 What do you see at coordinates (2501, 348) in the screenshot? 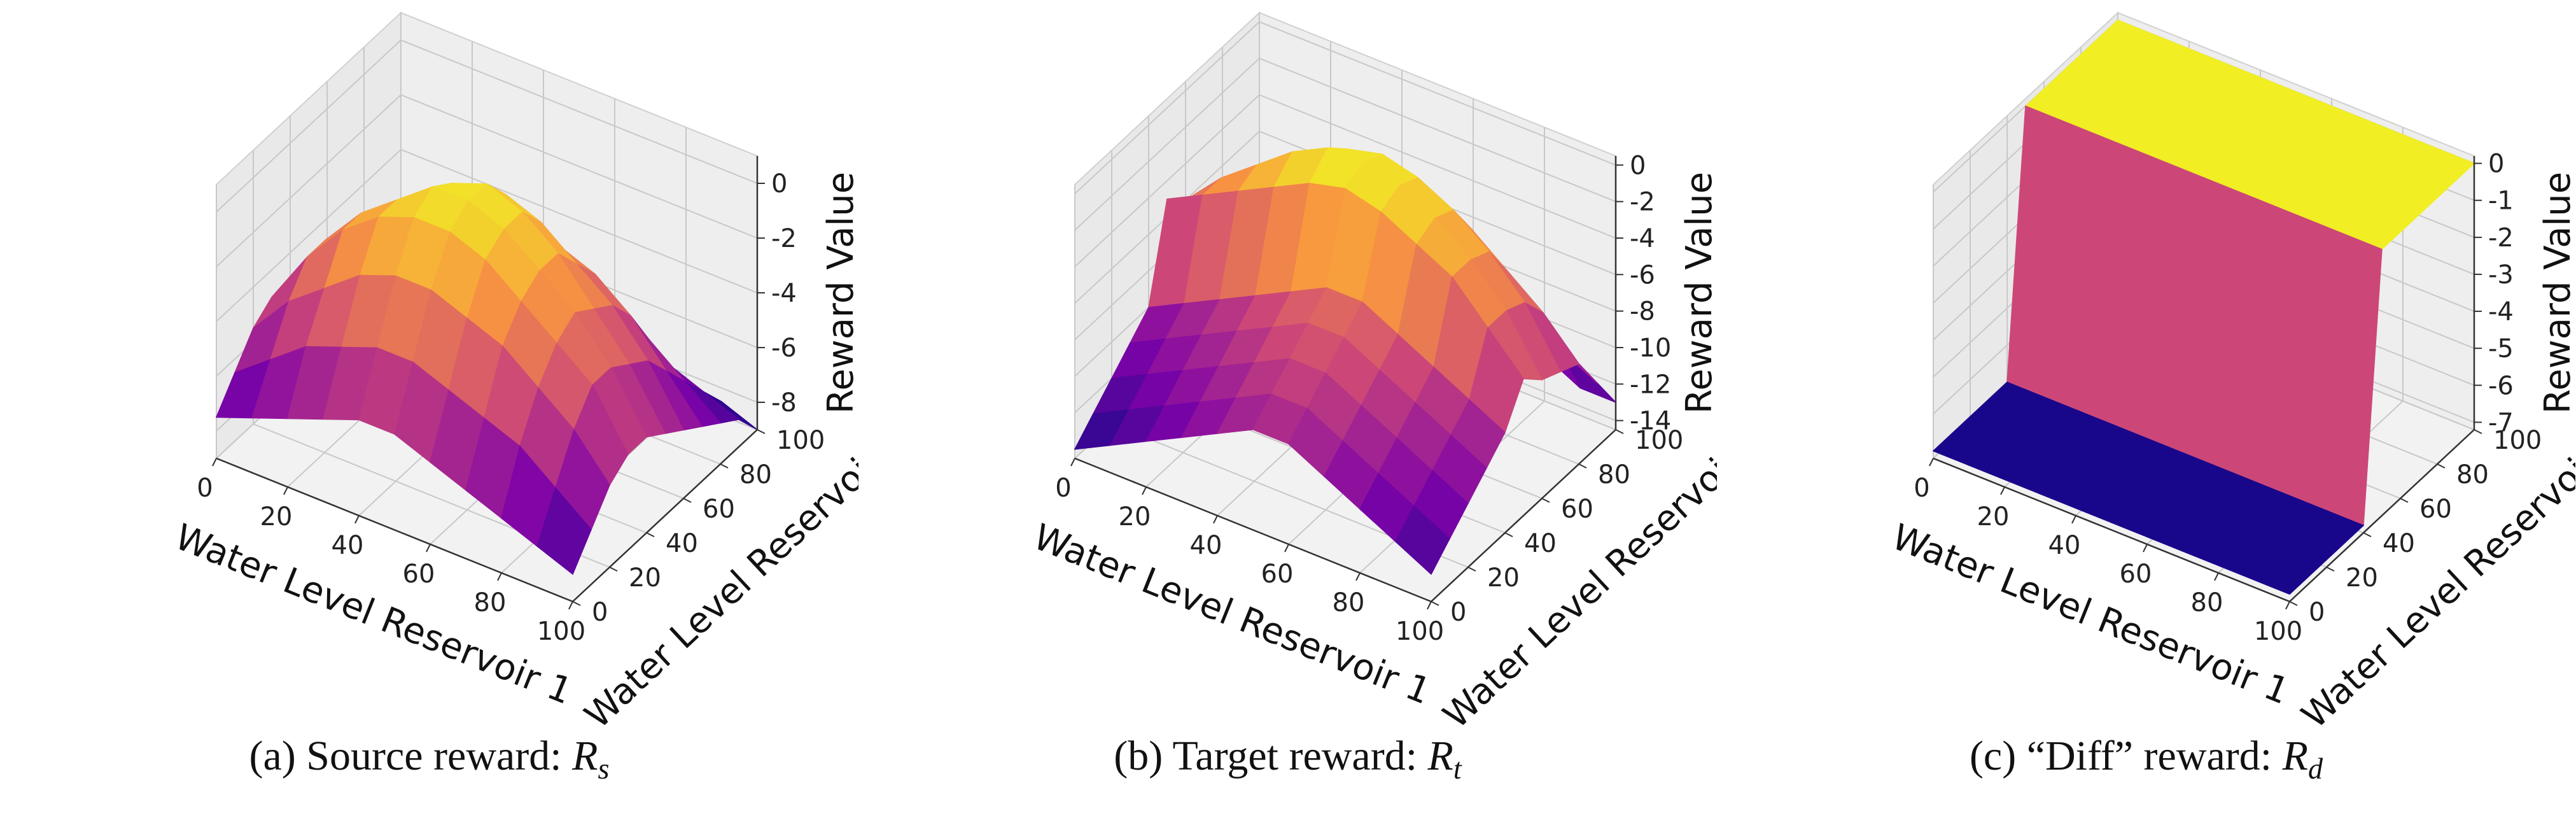
I see `z-tick-label: -5` at bounding box center [2501, 348].